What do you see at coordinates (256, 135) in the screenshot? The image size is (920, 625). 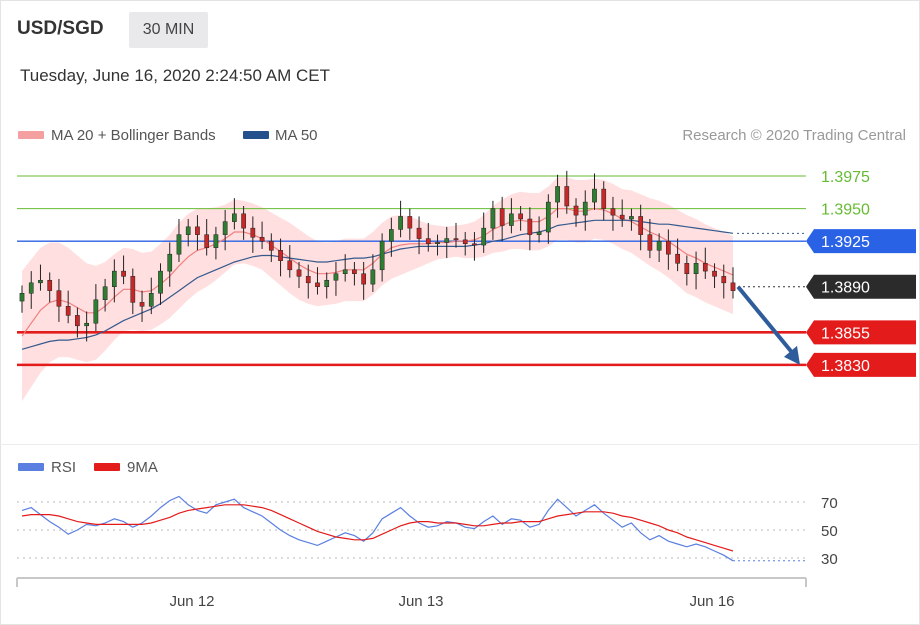 I see `ma50-legend-swatch` at bounding box center [256, 135].